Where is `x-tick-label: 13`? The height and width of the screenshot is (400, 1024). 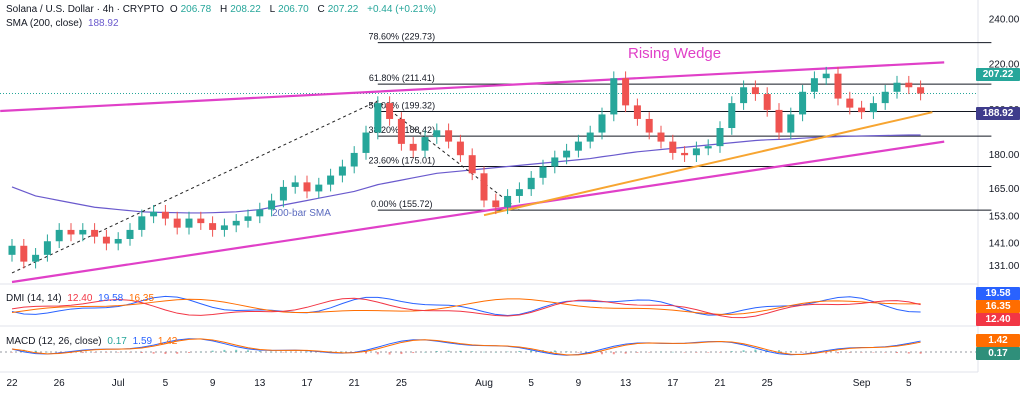 x-tick-label: 13 is located at coordinates (626, 383).